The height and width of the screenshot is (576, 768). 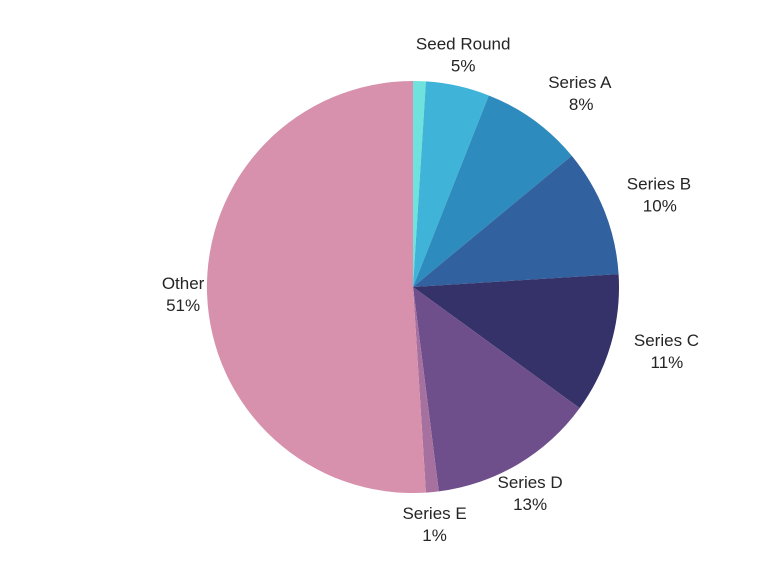 What do you see at coordinates (463, 55) in the screenshot?
I see `slice-callout-seed-round: Seed Round 5%` at bounding box center [463, 55].